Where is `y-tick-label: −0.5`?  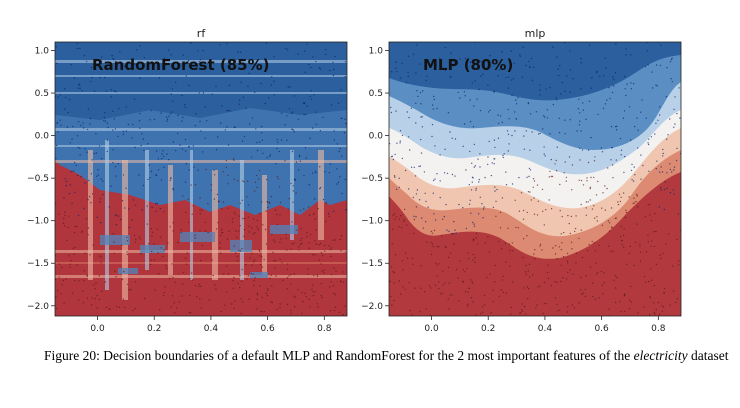
y-tick-label: −0.5 is located at coordinates (38, 179).